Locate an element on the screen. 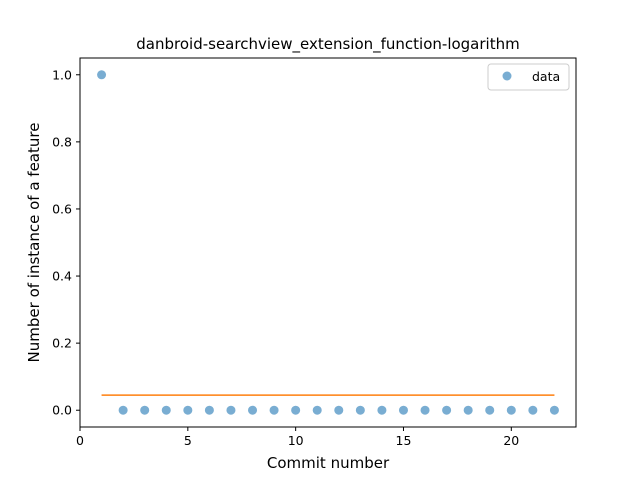 The width and height of the screenshot is (640, 480). x-axis-ticks: 0 5 10 15 20 is located at coordinates (297, 437).